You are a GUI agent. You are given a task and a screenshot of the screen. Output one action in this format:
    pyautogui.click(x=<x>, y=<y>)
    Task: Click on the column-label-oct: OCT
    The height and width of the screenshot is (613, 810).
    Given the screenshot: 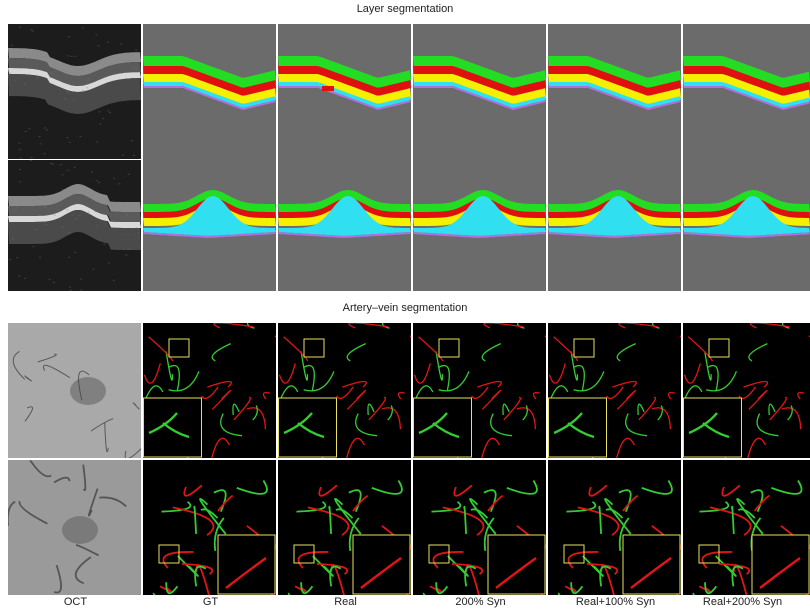 What is the action you would take?
    pyautogui.click(x=75, y=602)
    